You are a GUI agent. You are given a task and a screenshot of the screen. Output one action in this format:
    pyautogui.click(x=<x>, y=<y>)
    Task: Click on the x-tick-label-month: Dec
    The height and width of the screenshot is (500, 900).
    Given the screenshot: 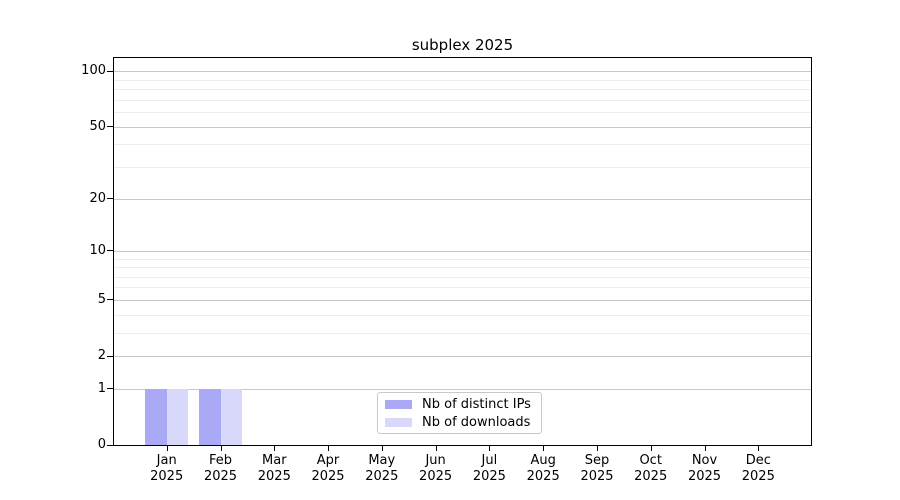 What is the action you would take?
    pyautogui.click(x=758, y=460)
    